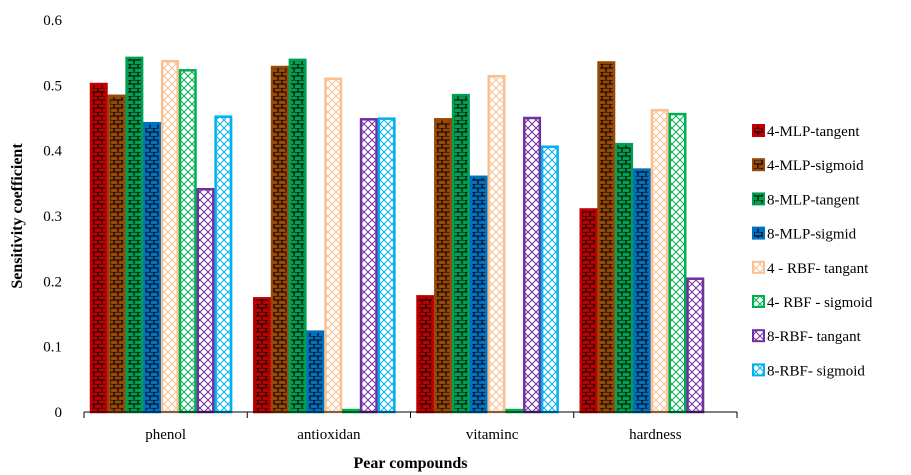 Image resolution: width=911 pixels, height=475 pixels. I want to click on legend-label: 8-MLP-sigmid, so click(812, 235).